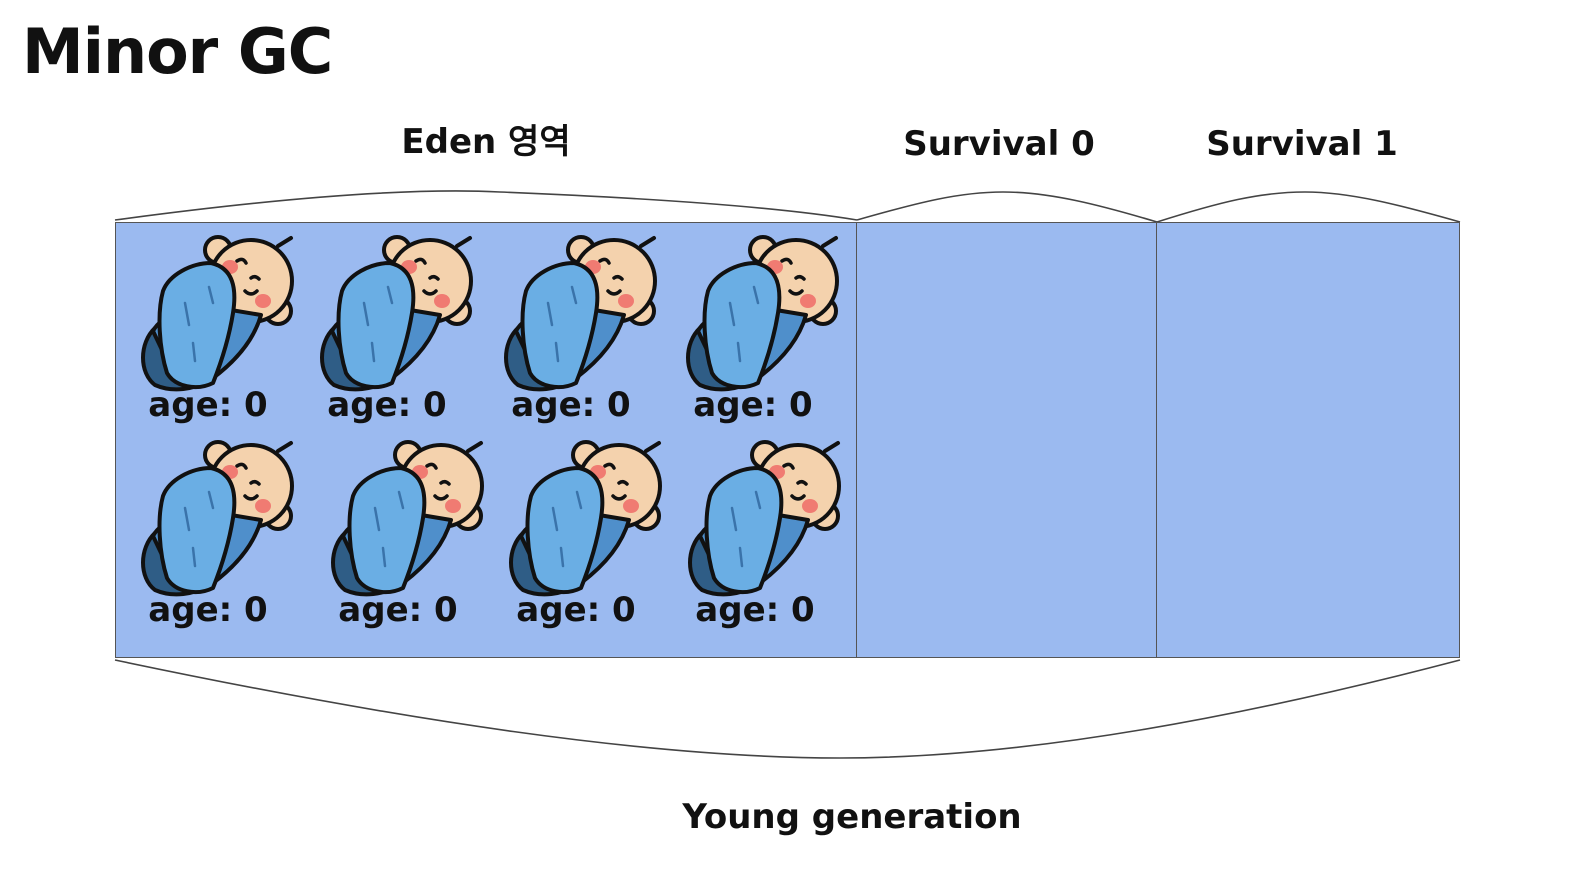  I want to click on survival-1-brace, so click(1308, 207).